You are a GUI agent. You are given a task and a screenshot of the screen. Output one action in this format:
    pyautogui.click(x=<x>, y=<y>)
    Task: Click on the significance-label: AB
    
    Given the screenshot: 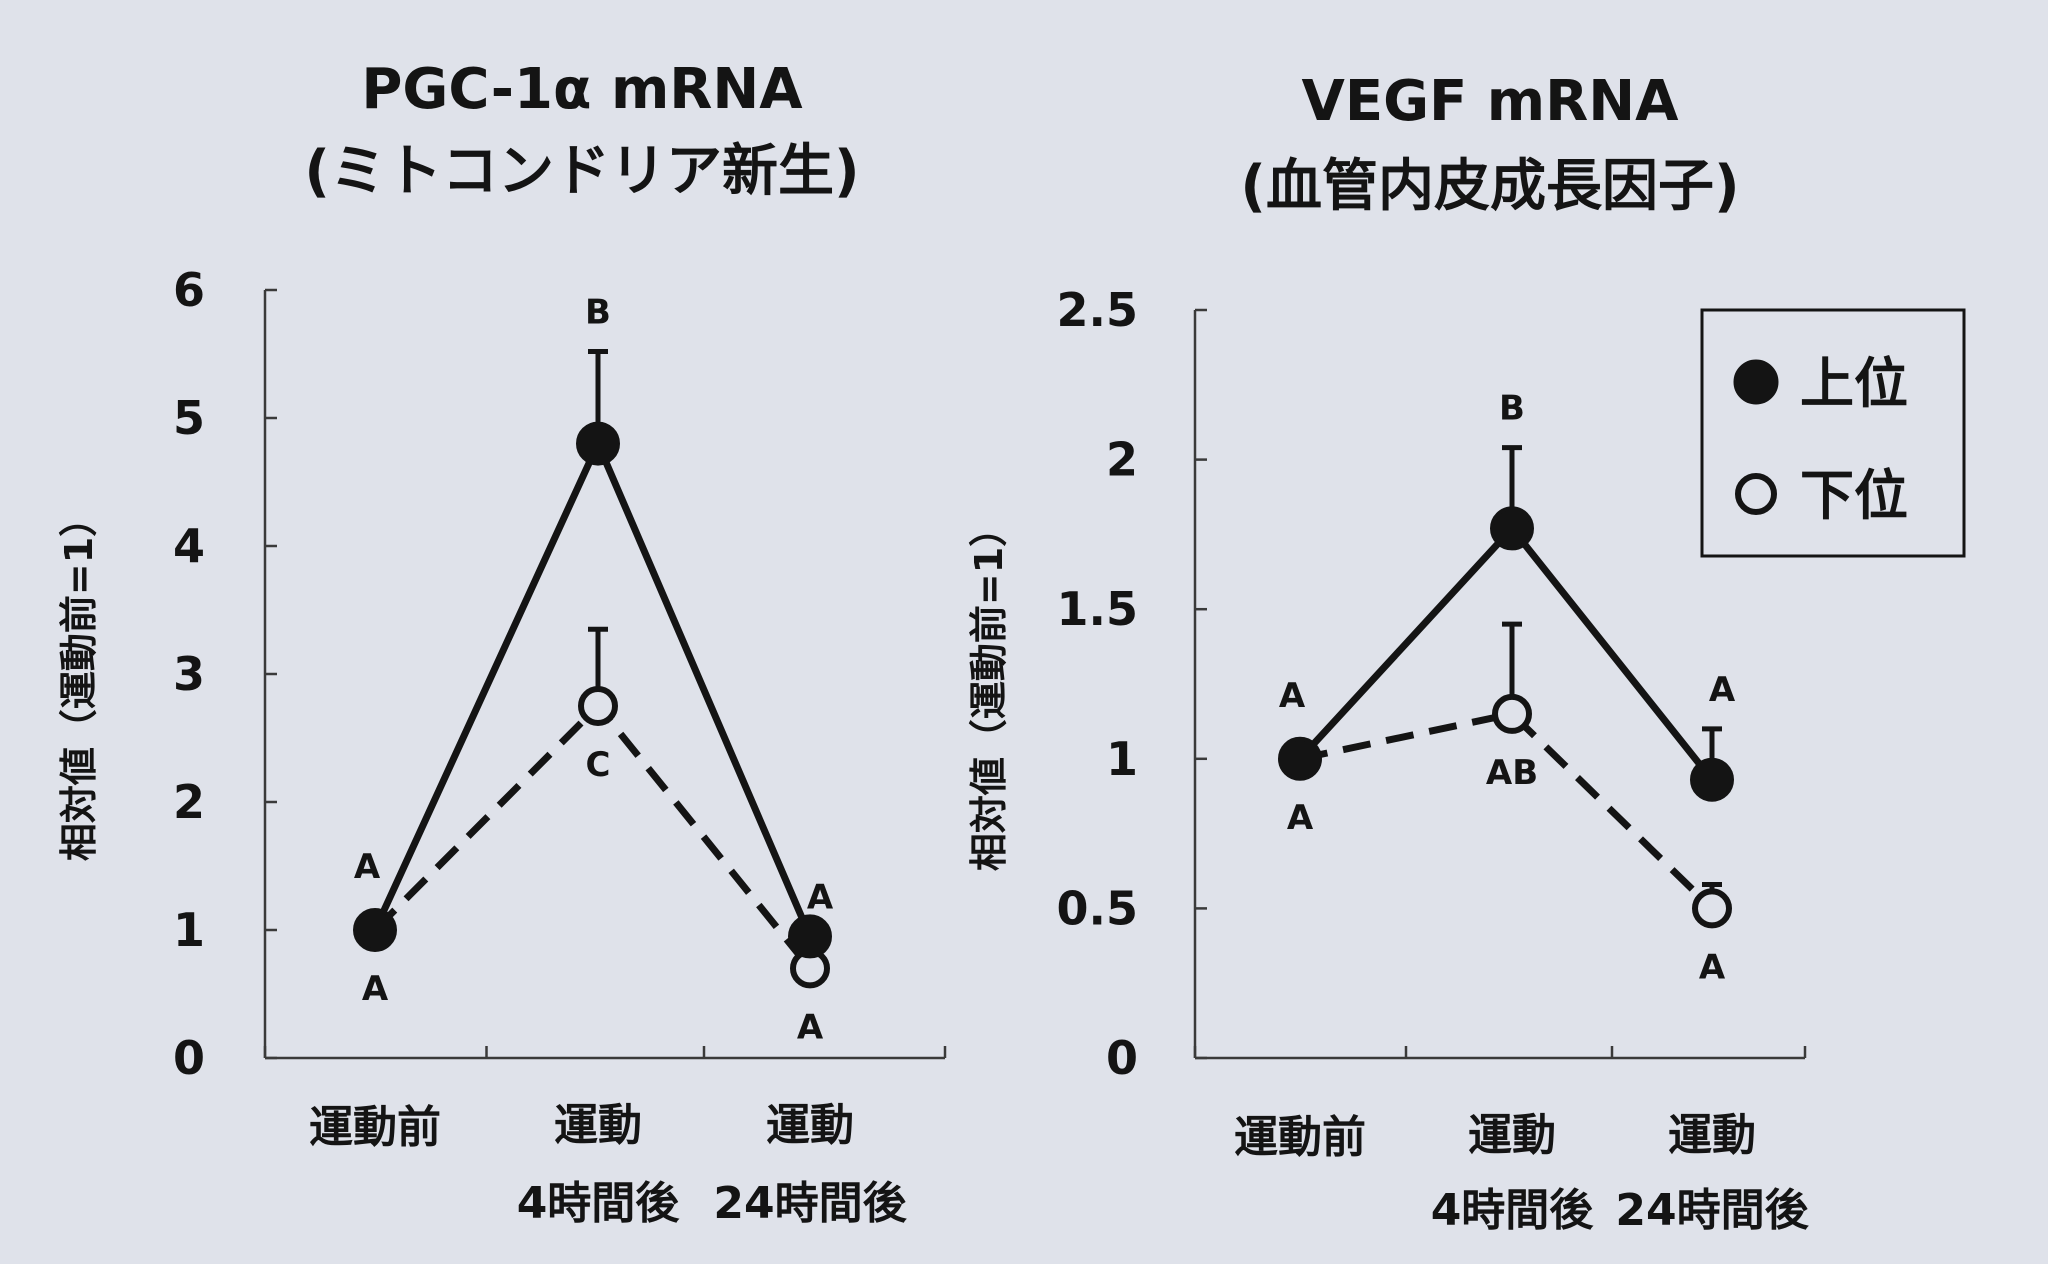 What is the action you would take?
    pyautogui.click(x=1512, y=773)
    